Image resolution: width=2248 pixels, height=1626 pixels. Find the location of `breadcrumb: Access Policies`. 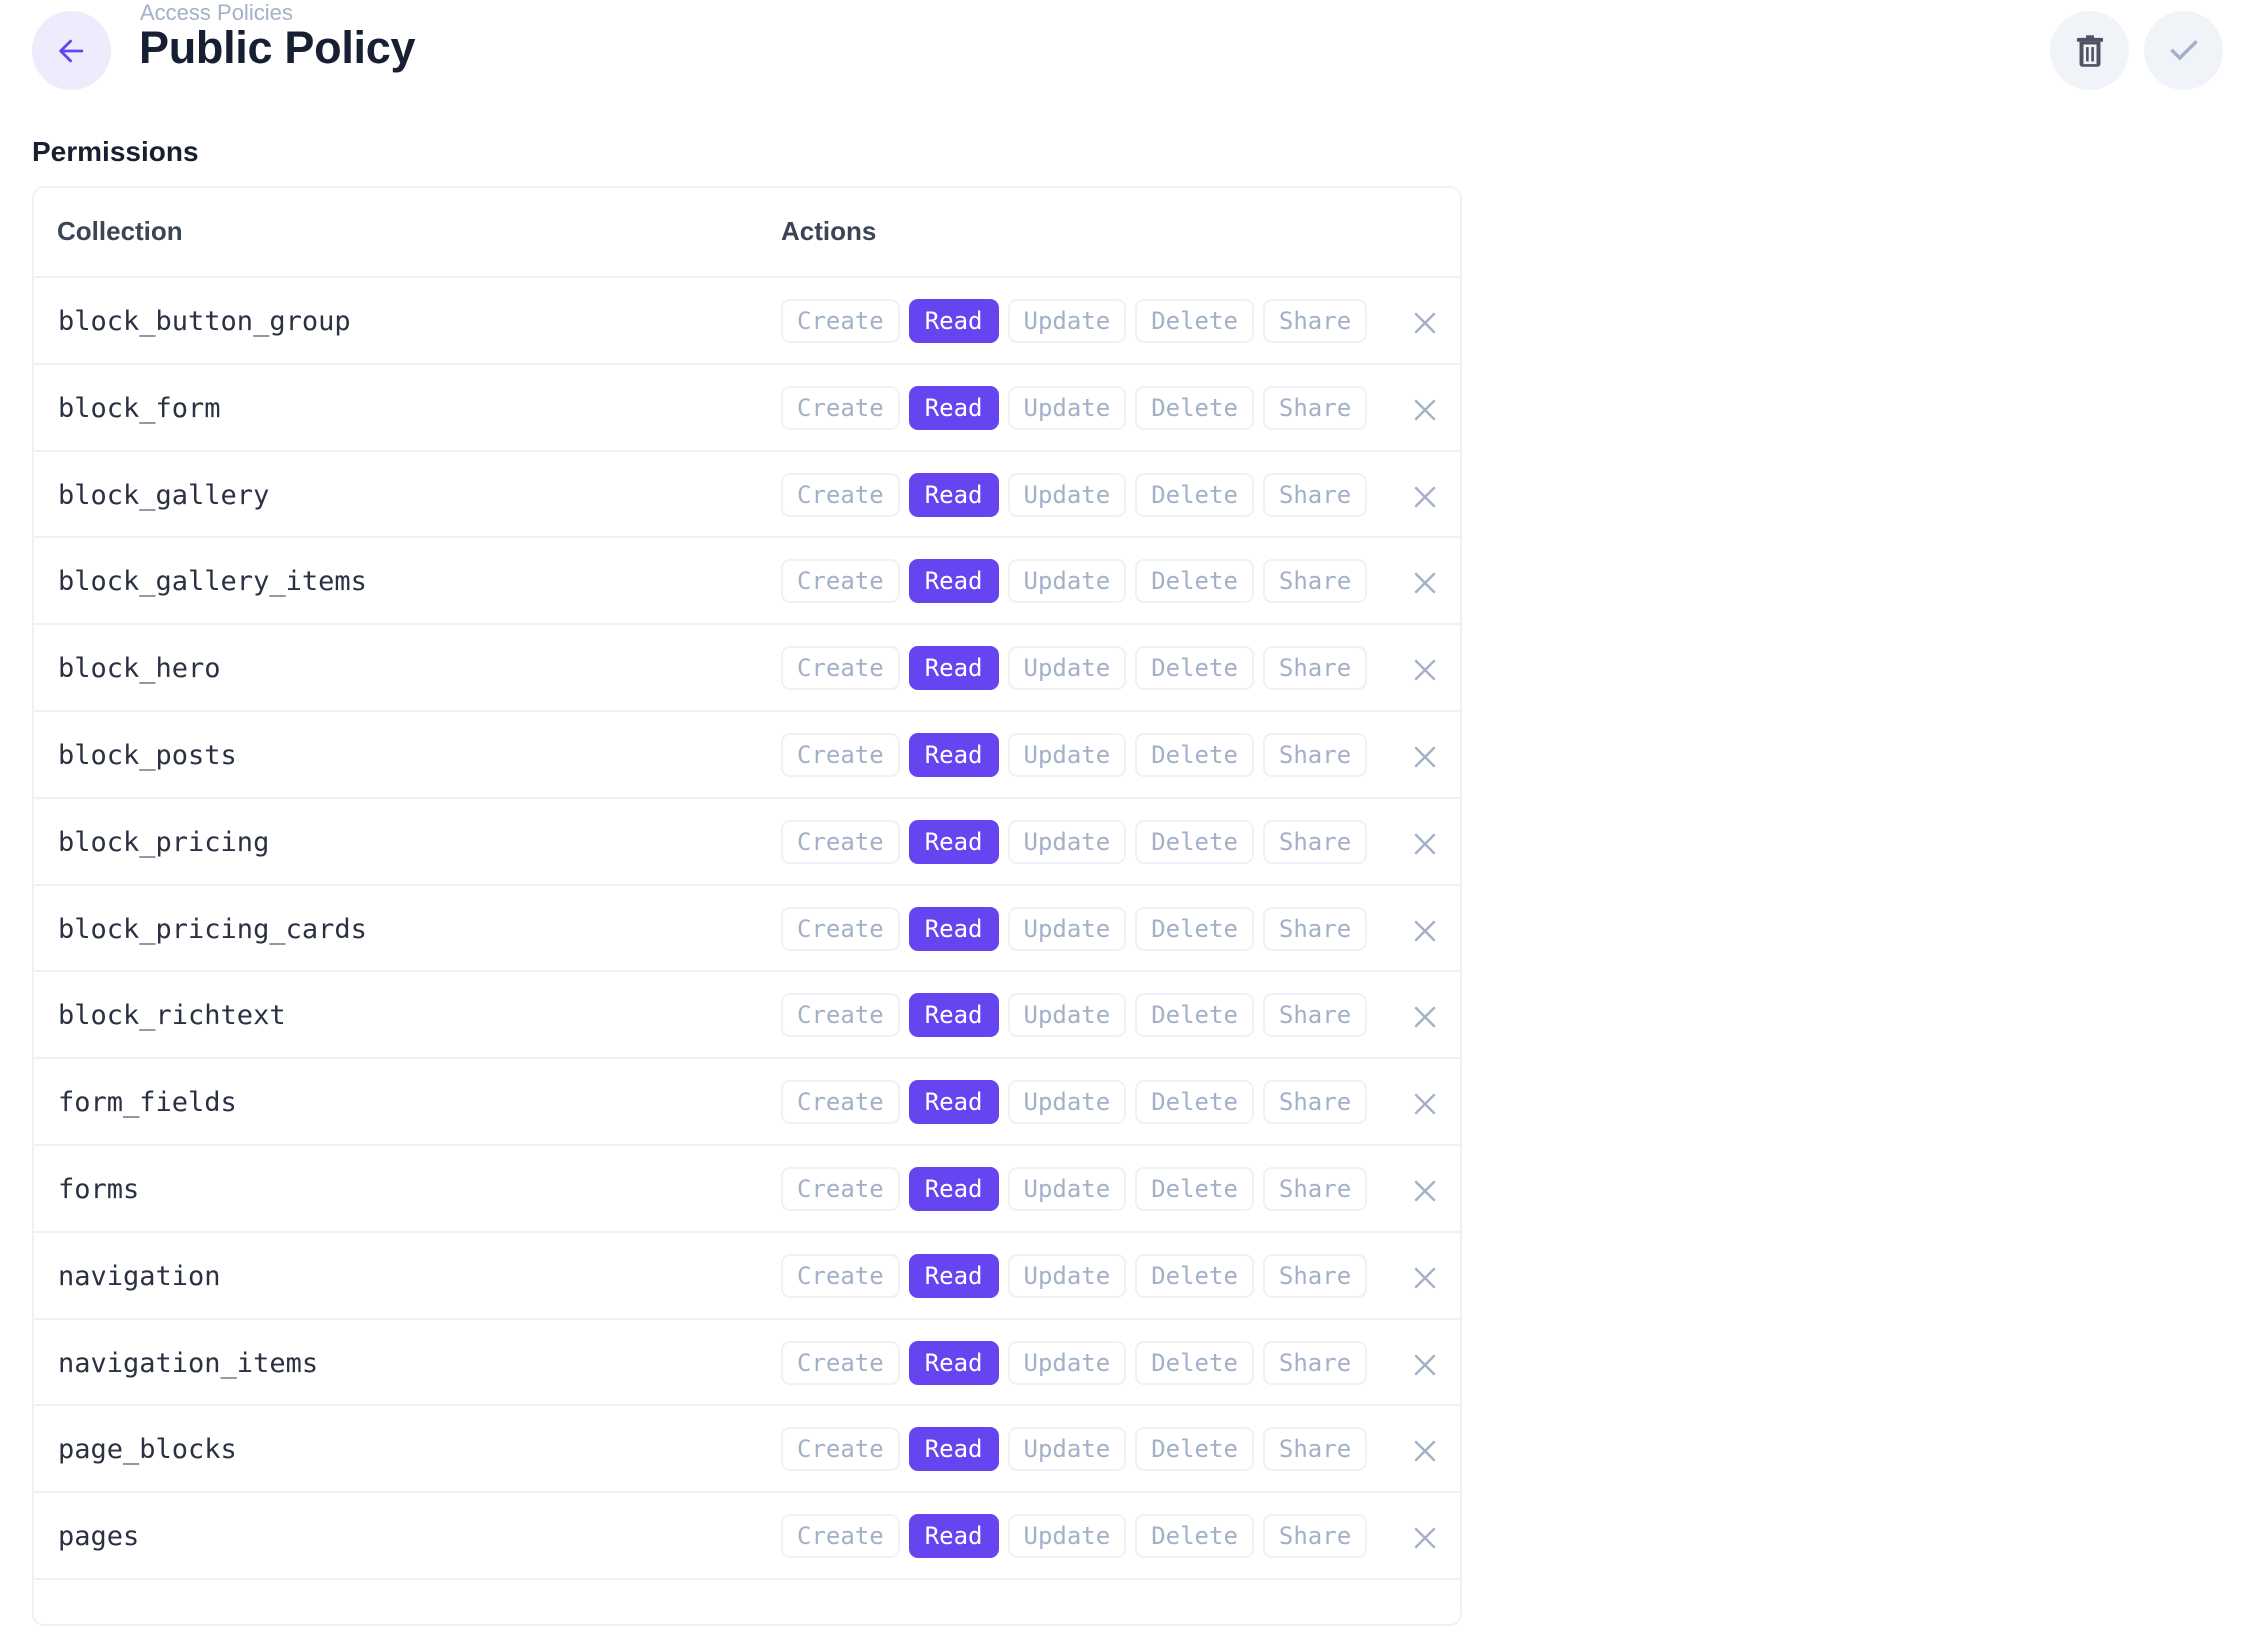

breadcrumb: Access Policies is located at coordinates (216, 12).